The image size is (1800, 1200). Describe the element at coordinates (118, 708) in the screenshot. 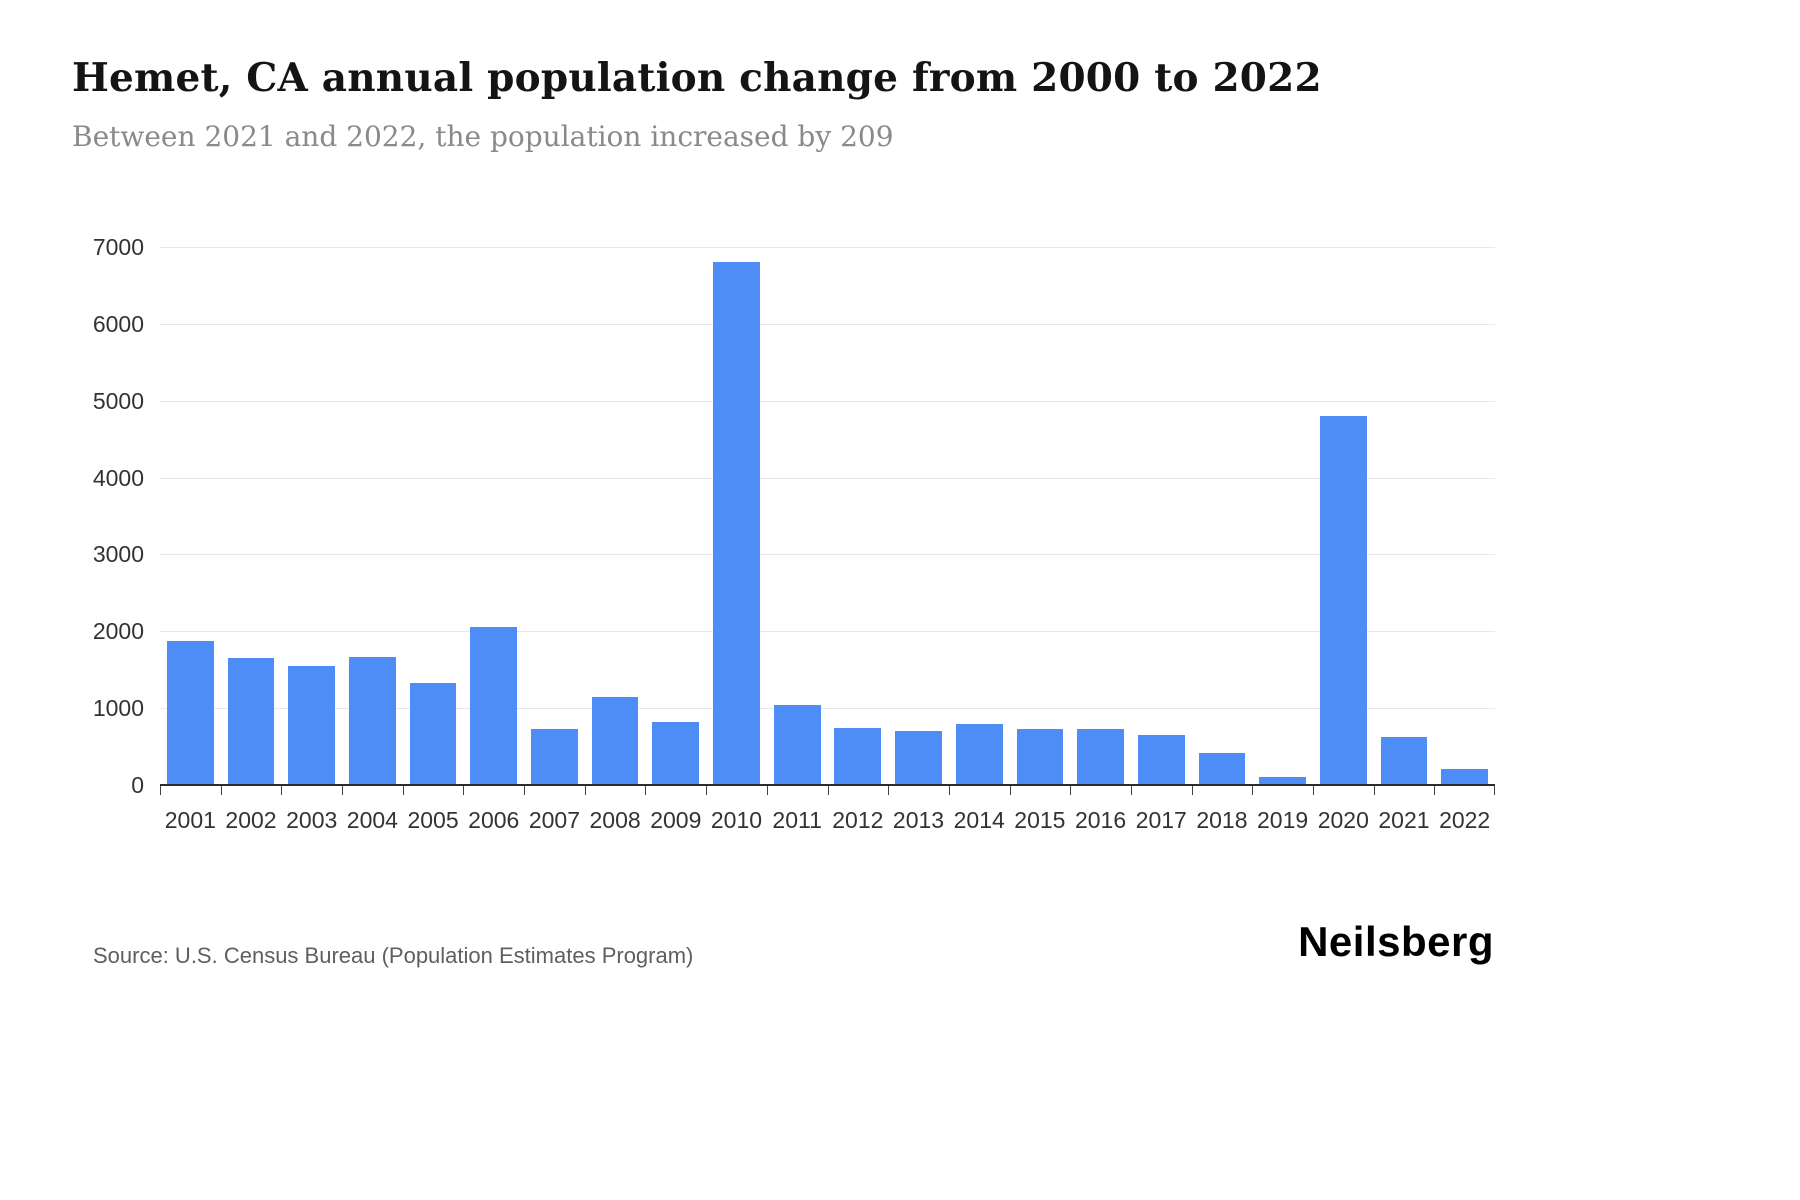

I see `y-axis-label: 1000` at that location.